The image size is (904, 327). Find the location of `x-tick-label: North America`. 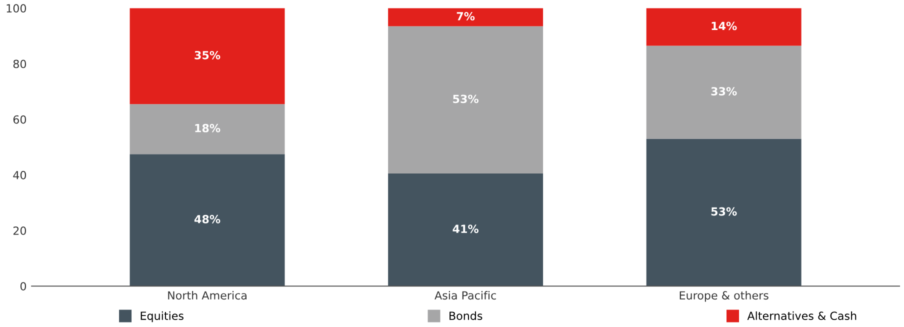

x-tick-label: North America is located at coordinates (207, 295).